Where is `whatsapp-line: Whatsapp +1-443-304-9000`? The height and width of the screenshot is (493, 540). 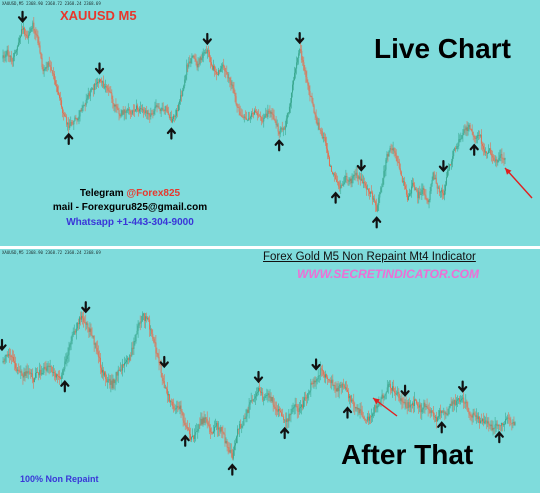
whatsapp-line: Whatsapp +1-443-304-9000 is located at coordinates (130, 222).